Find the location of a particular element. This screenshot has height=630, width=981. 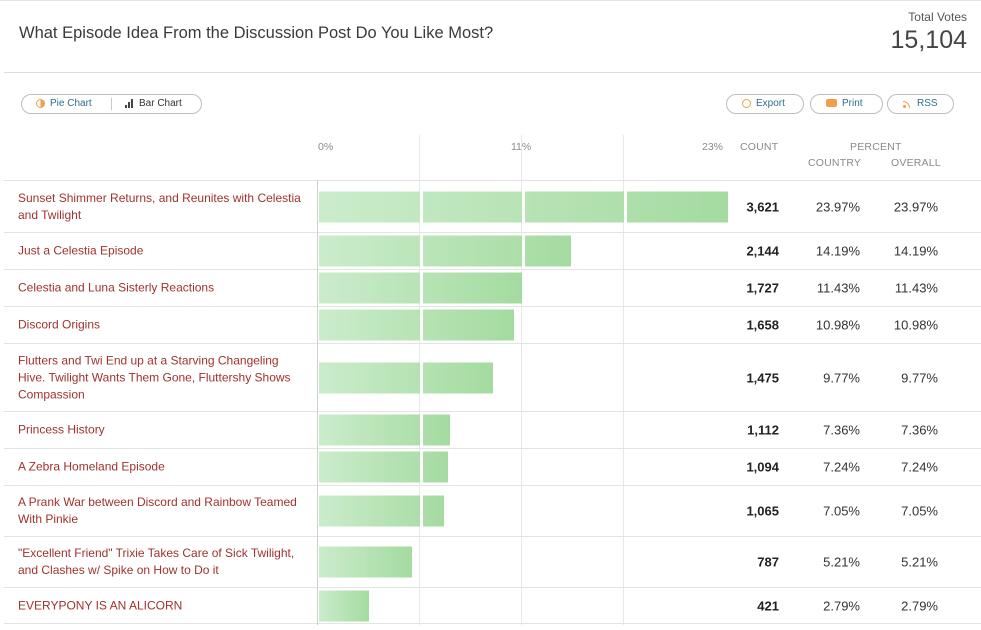

pie-chart-button: Pie Chart is located at coordinates (64, 104).